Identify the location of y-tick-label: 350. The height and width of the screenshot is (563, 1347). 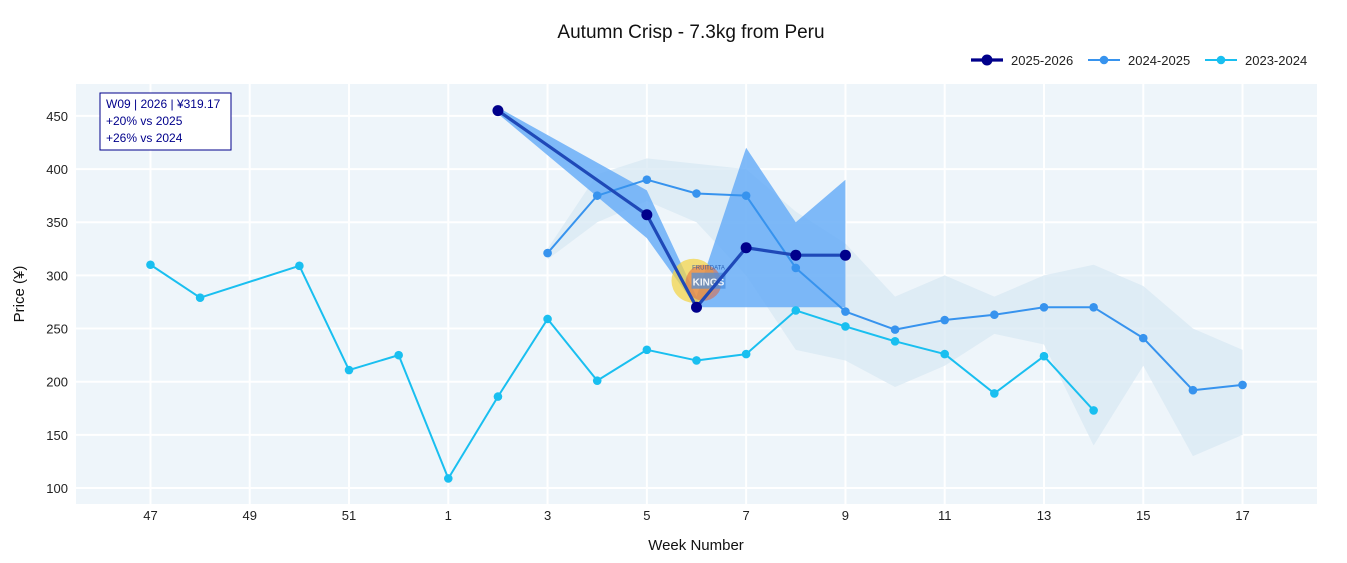
(57, 222).